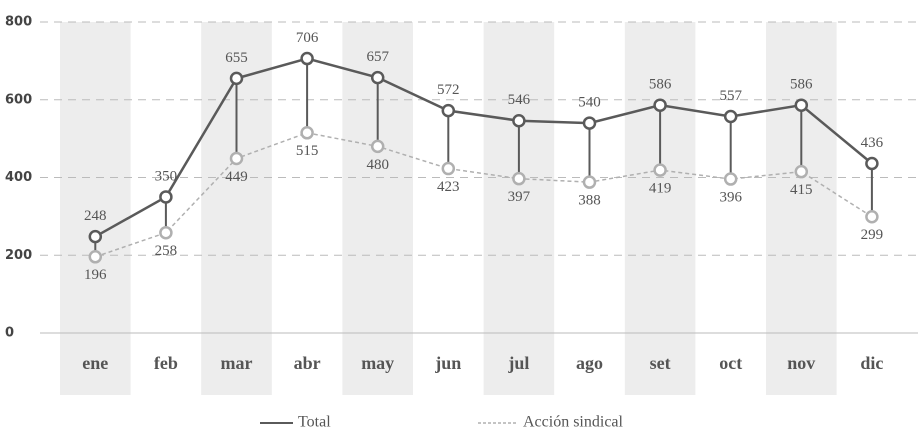  I want to click on x-tick-label: ago, so click(589, 363).